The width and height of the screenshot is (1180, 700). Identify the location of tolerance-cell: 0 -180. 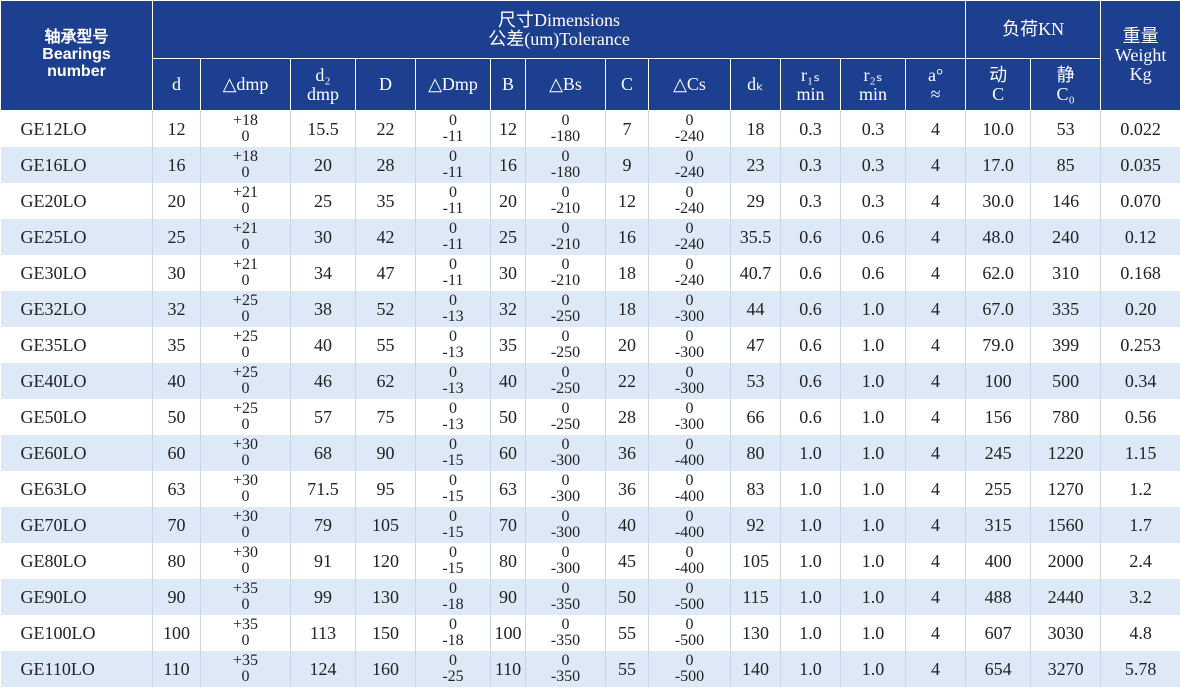
(565, 165).